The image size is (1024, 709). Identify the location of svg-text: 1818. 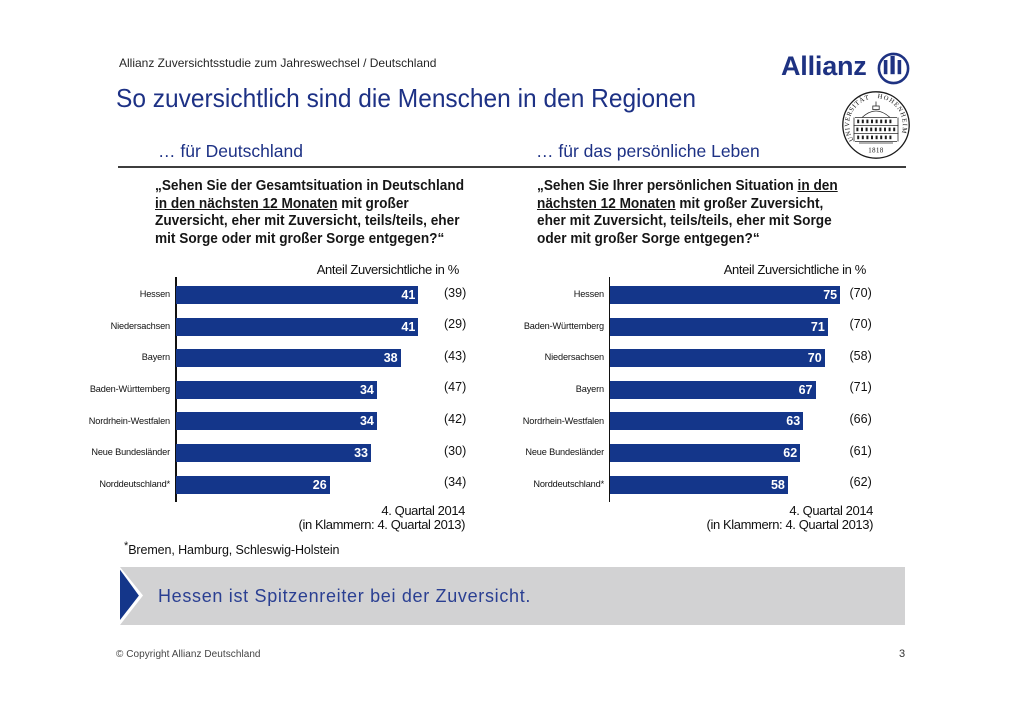
(876, 151).